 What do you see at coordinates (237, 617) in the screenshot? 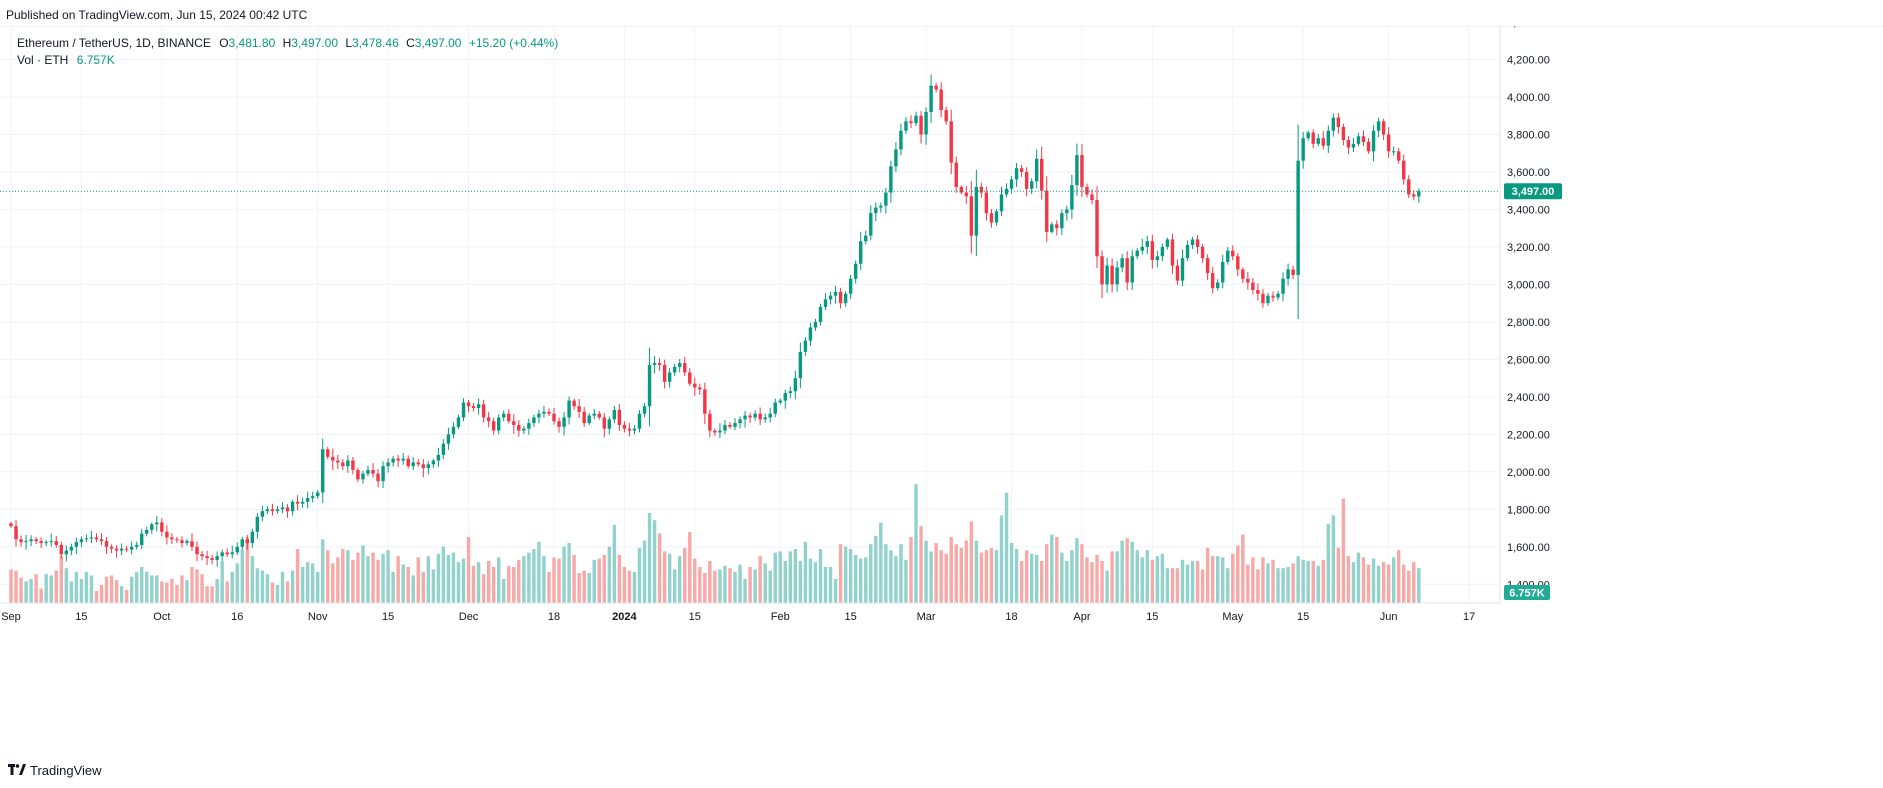
I see `time-tick-label: 16` at bounding box center [237, 617].